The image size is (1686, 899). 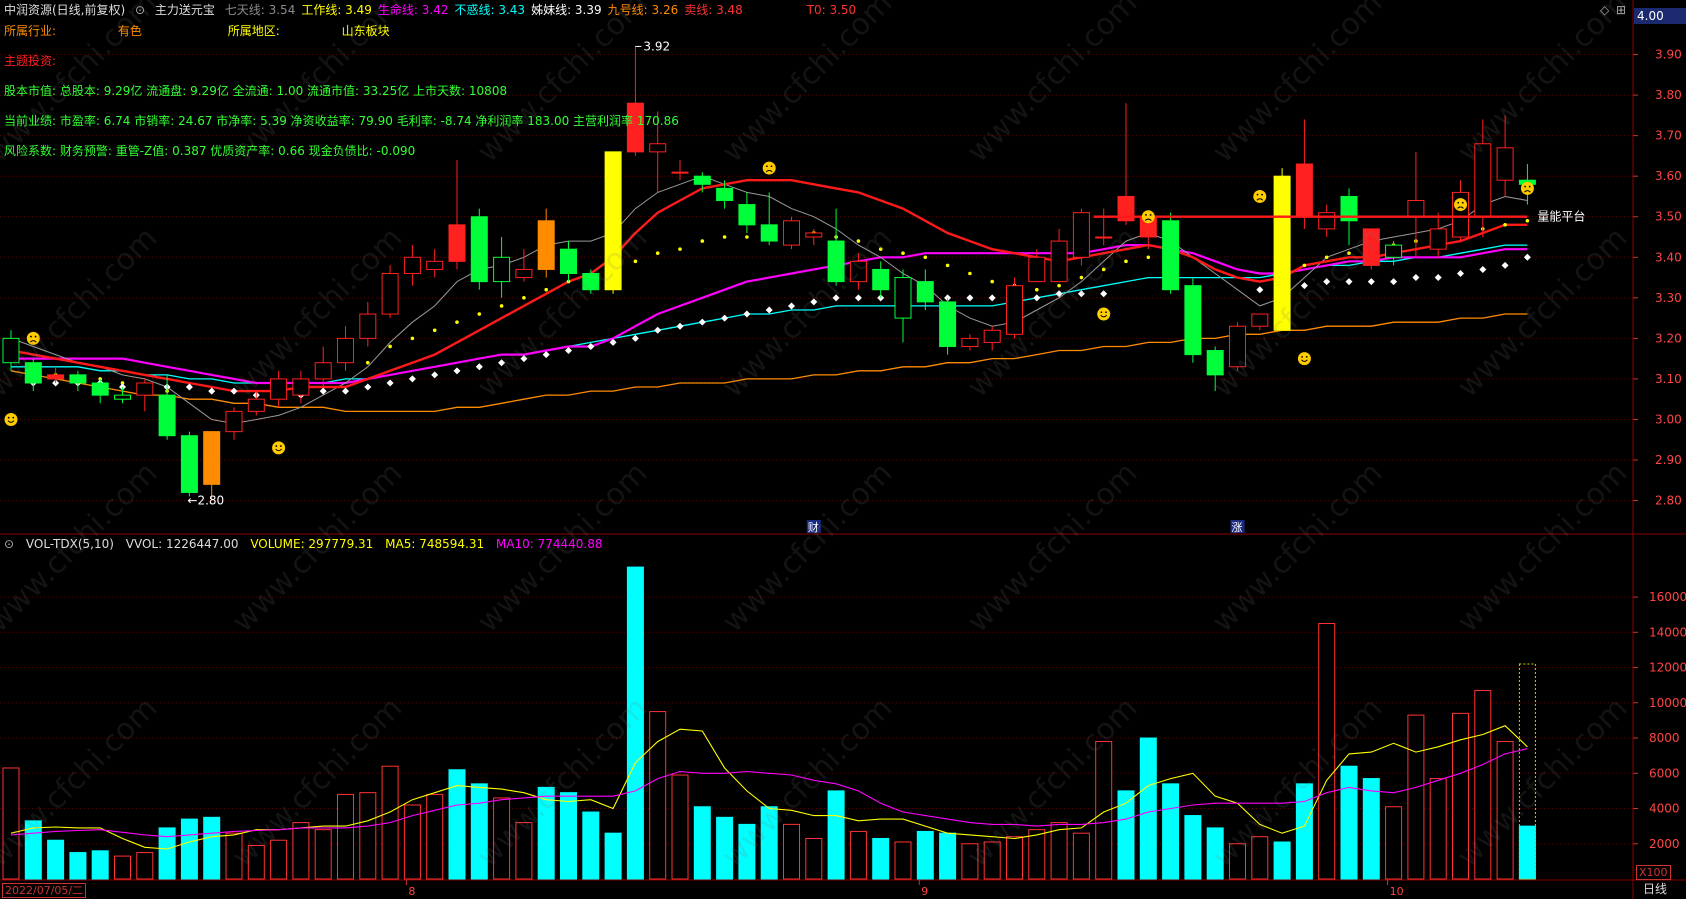 What do you see at coordinates (1527, 771) in the screenshot?
I see `volume-projection-bar` at bounding box center [1527, 771].